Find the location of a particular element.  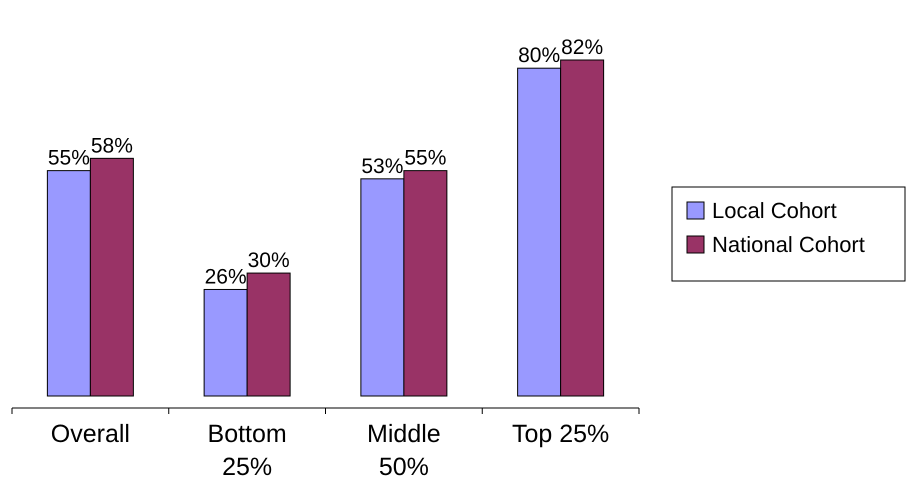

data-label: 30% is located at coordinates (269, 260).